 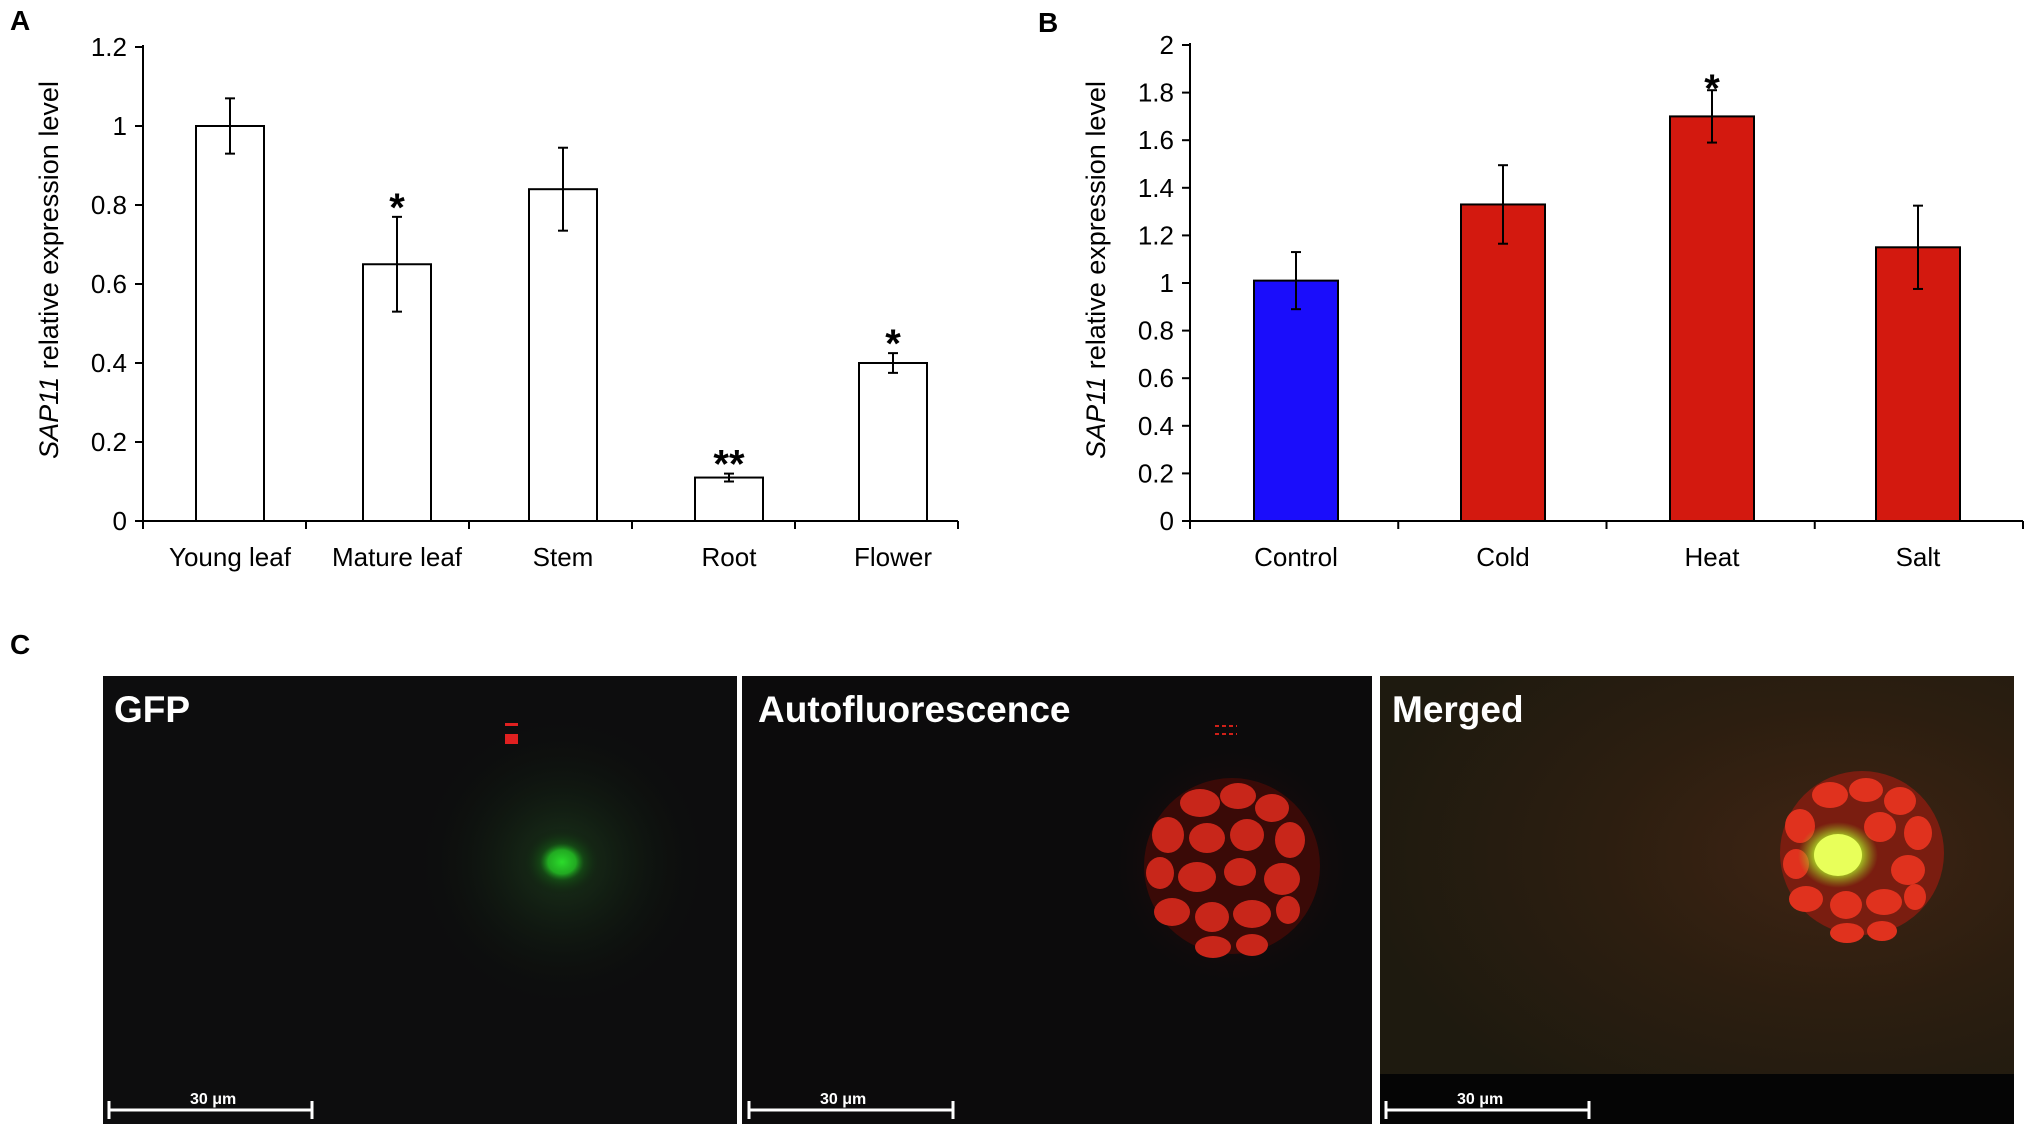 I want to click on chart-a-y-tick-label: 0.8, so click(x=109, y=205).